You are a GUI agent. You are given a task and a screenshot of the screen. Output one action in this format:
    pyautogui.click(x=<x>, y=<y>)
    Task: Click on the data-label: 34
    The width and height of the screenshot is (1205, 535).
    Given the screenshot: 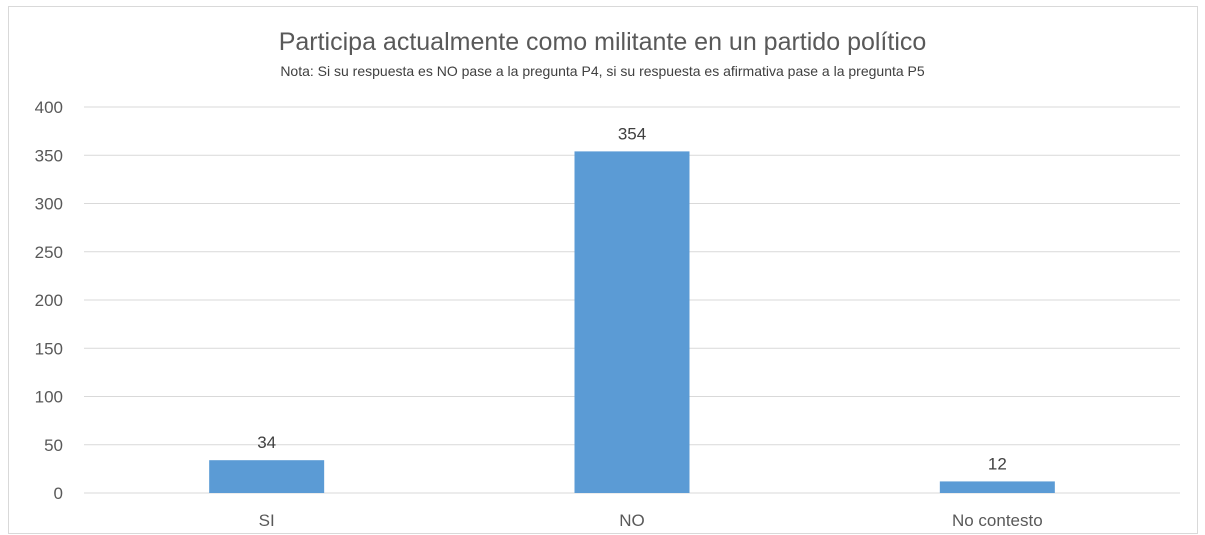 What is the action you would take?
    pyautogui.click(x=266, y=442)
    